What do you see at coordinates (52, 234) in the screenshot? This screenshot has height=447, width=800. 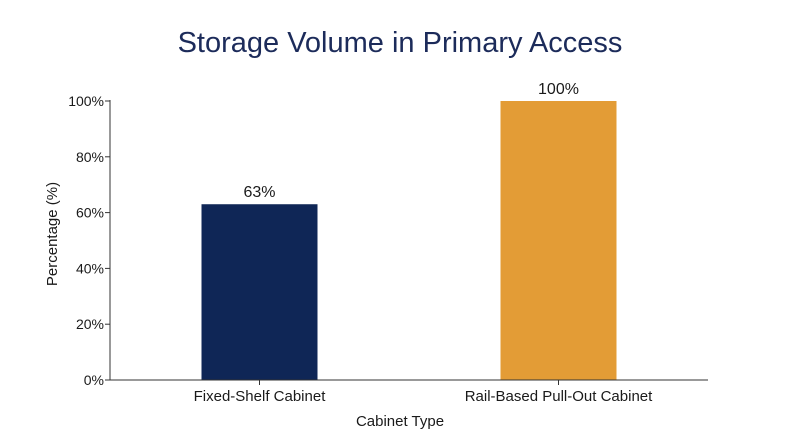 I see `y-axis-label: Percentage (%)` at bounding box center [52, 234].